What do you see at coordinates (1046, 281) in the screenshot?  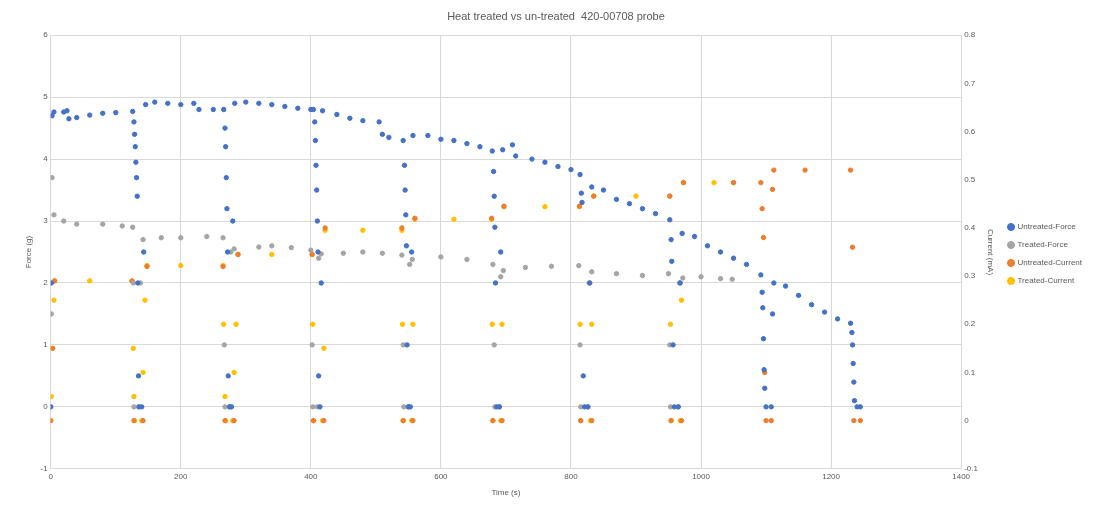 I see `legend-label: Treated-Current` at bounding box center [1046, 281].